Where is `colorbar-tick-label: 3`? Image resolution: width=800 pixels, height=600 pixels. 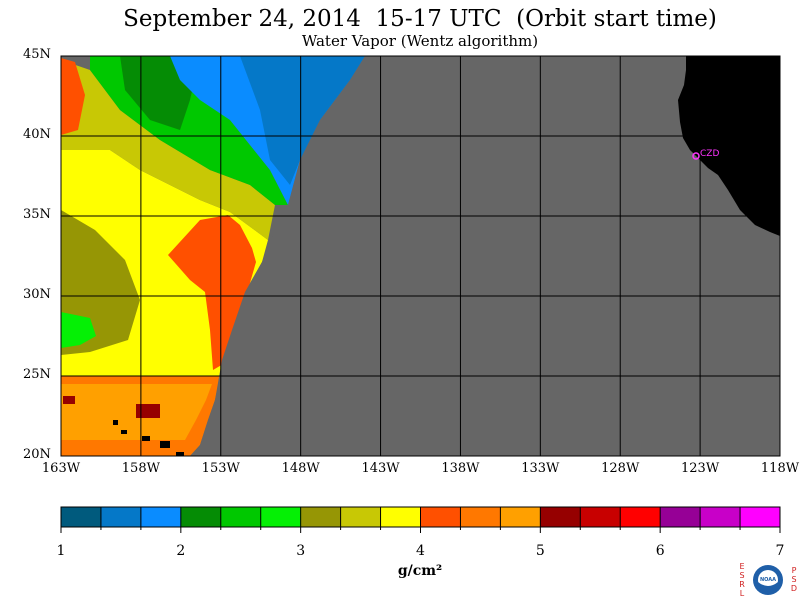 colorbar-tick-label: 3 is located at coordinates (301, 551).